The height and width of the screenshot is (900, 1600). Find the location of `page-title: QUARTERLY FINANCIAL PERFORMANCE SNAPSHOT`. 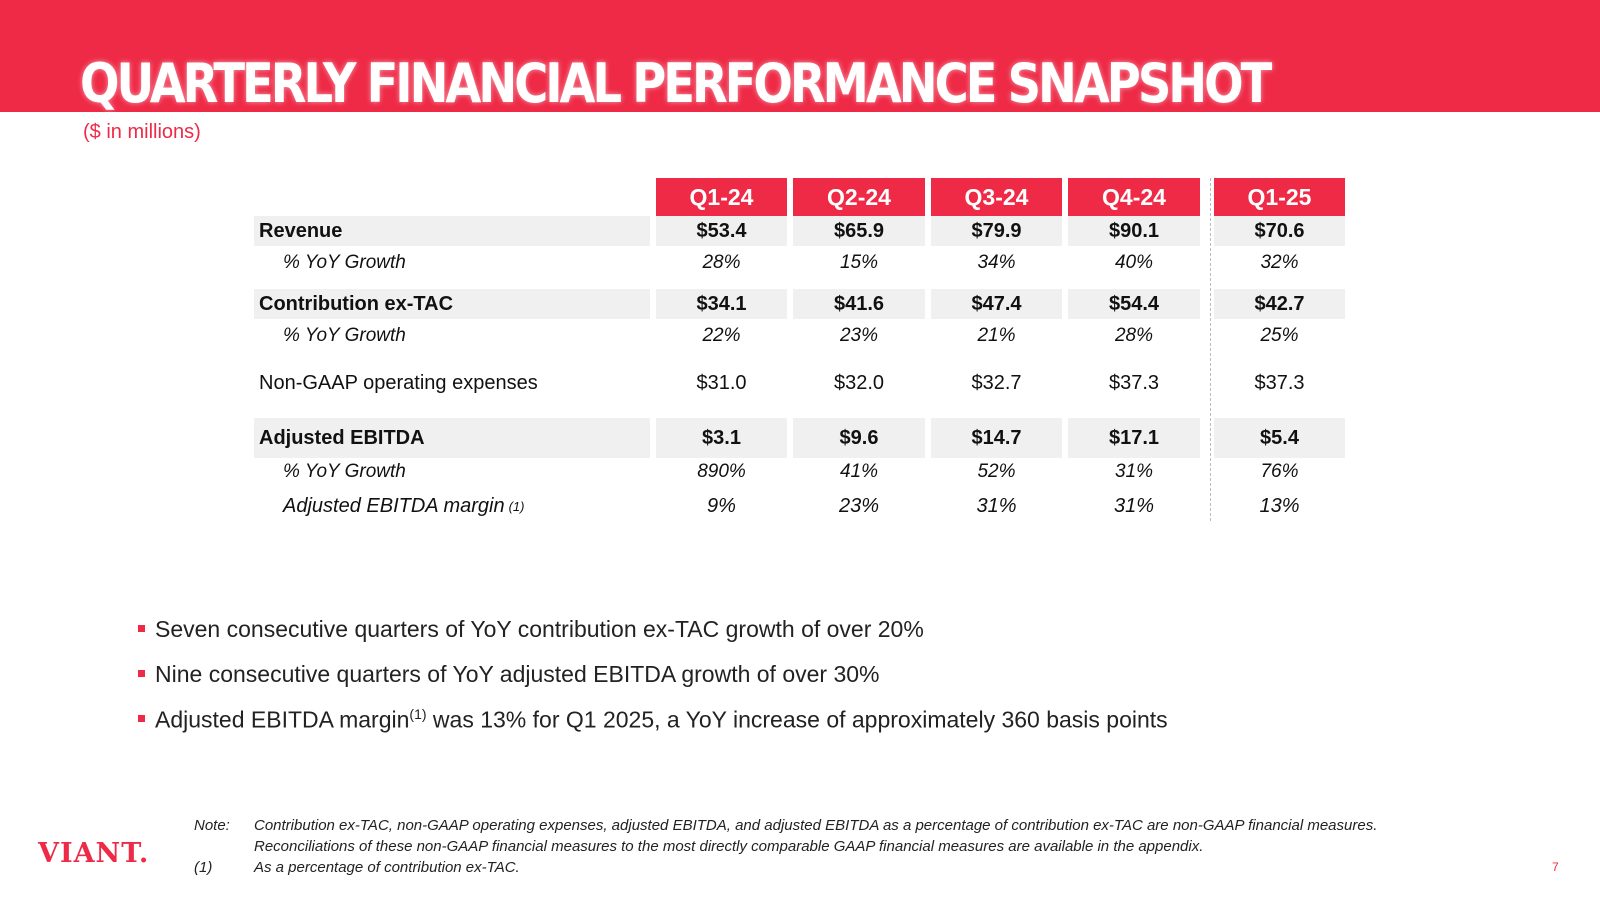

page-title: QUARTERLY FINANCIAL PERFORMANCE SNAPSHOT is located at coordinates (676, 83).